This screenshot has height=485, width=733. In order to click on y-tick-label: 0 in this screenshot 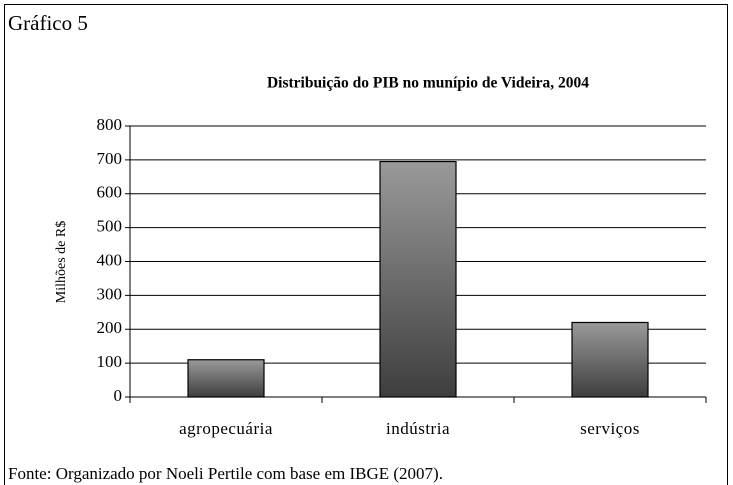, I will do `click(118, 395)`.